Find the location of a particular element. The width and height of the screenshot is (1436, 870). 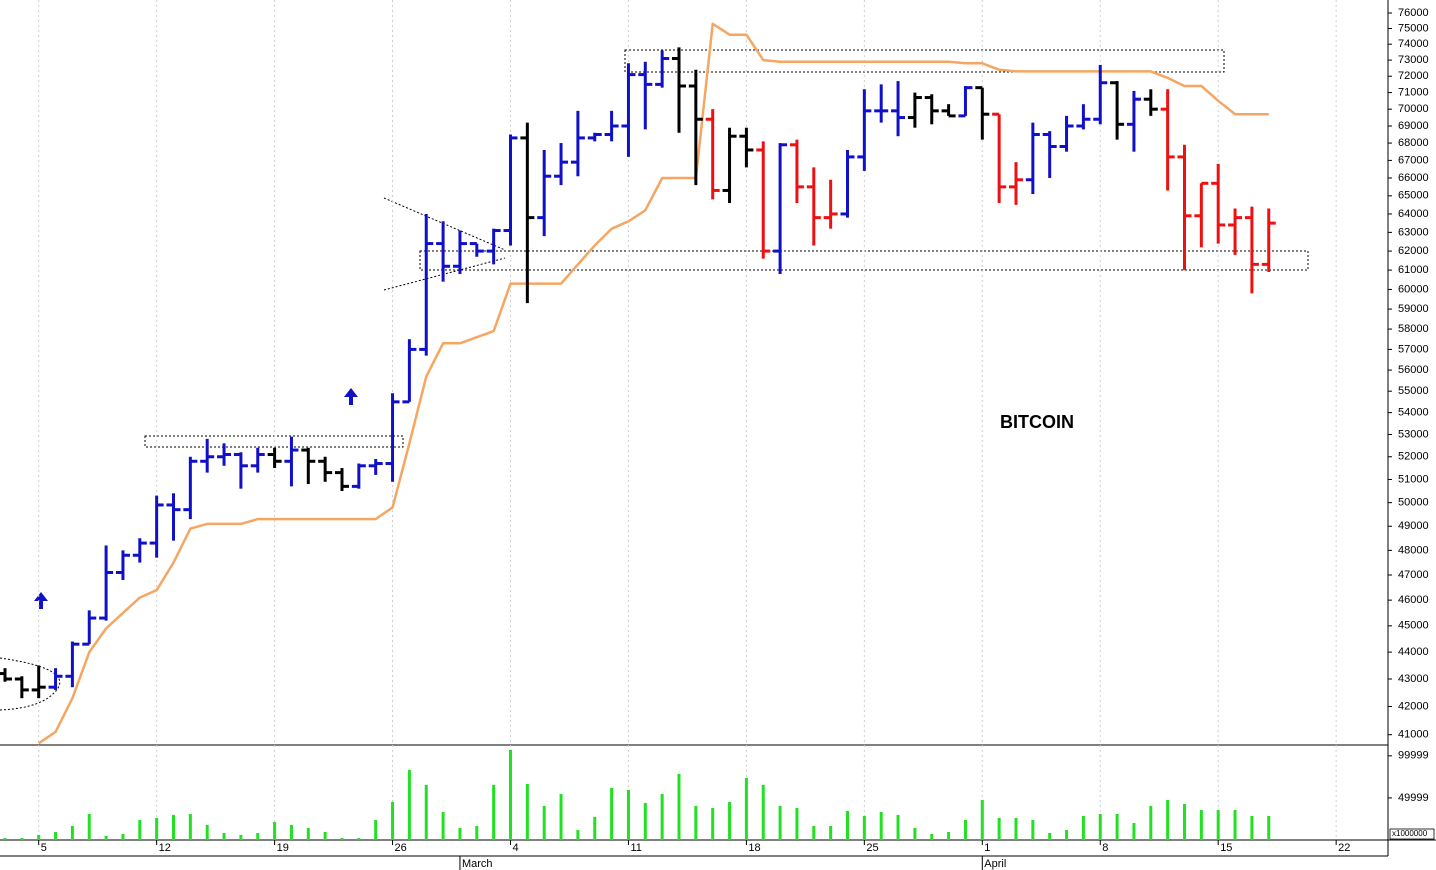

month-label: March is located at coordinates (477, 864).